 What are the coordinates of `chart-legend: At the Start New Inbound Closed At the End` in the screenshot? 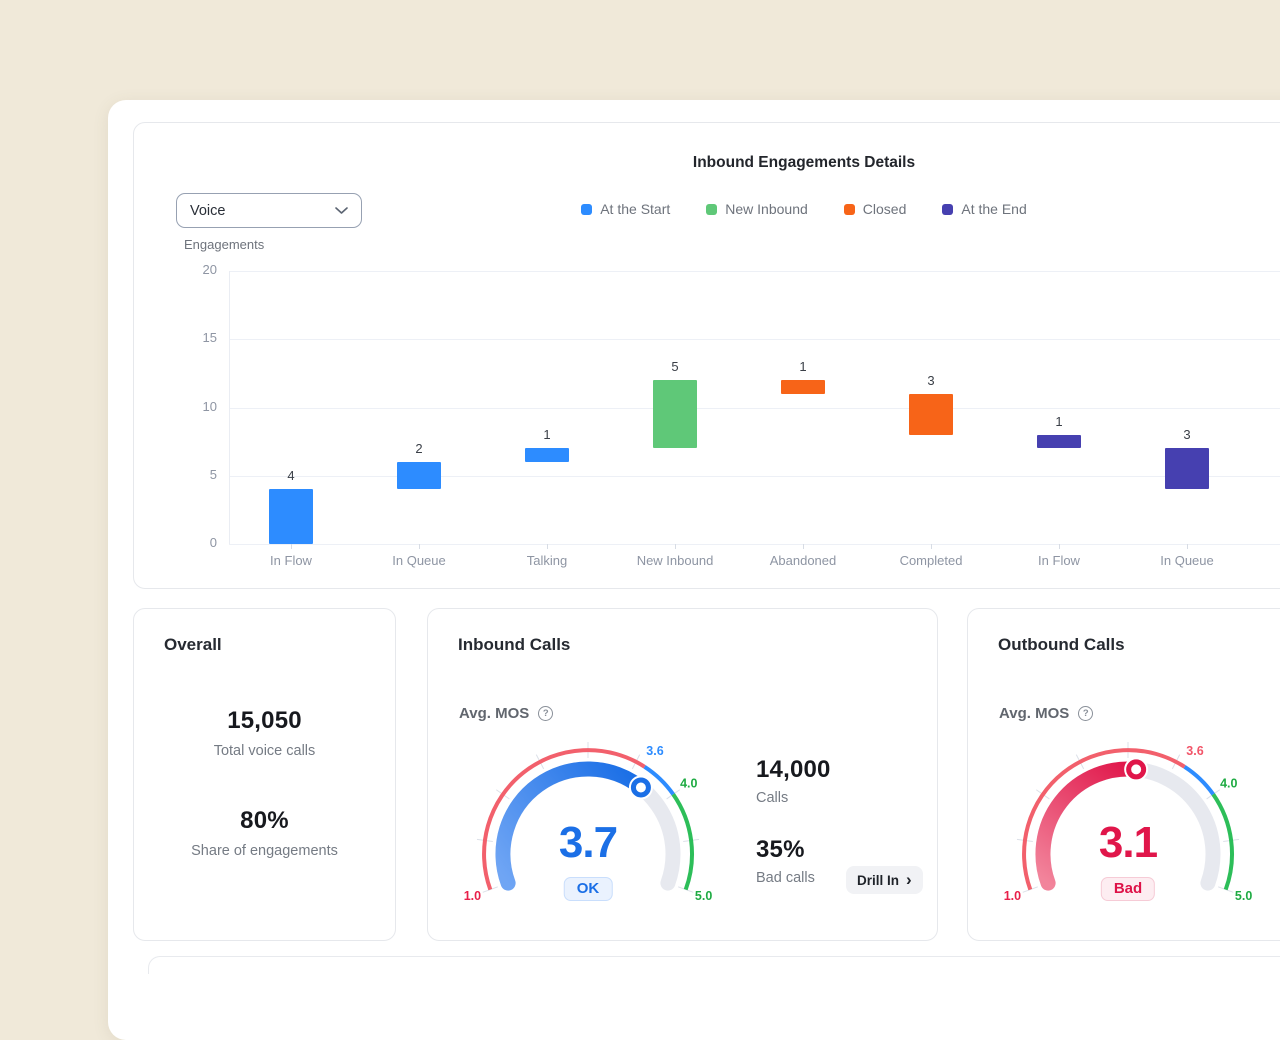 It's located at (707, 209).